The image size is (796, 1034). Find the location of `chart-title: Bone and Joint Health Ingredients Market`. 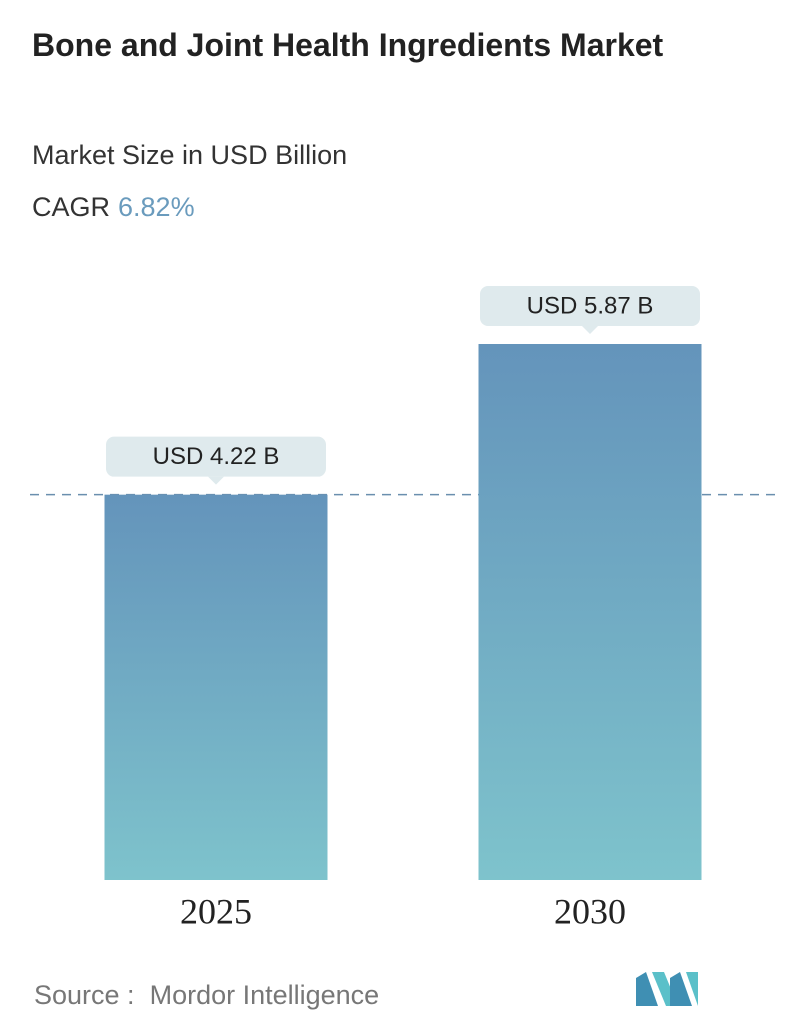

chart-title: Bone and Joint Health Ingredients Market is located at coordinates (348, 45).